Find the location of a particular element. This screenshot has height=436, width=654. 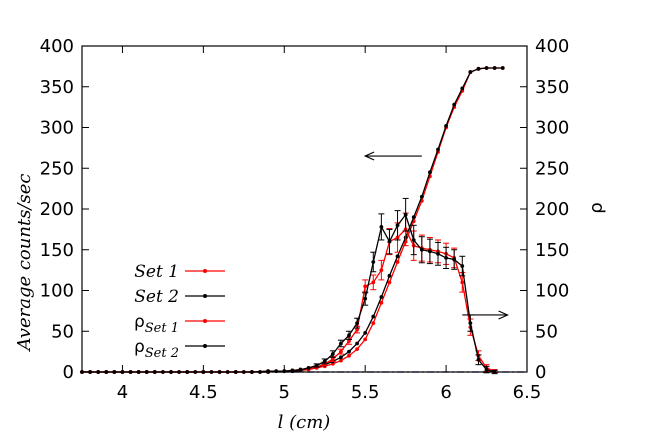

y-tick-label-right: 350 is located at coordinates (552, 87).